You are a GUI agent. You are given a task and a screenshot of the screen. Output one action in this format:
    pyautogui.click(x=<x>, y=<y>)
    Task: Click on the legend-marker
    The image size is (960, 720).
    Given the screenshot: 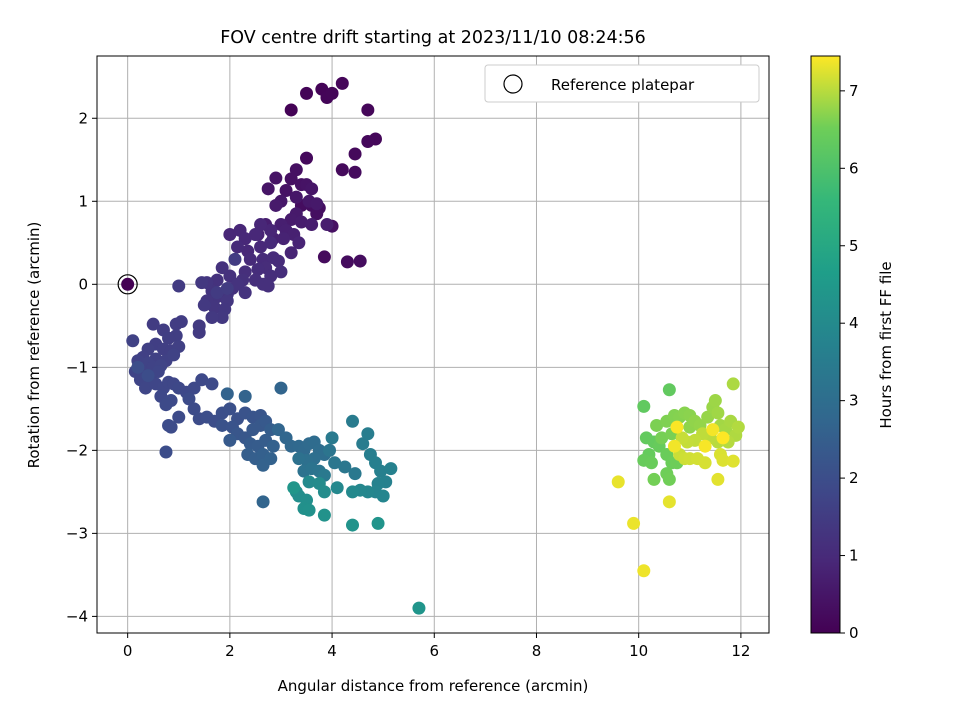 What is the action you would take?
    pyautogui.click(x=513, y=84)
    